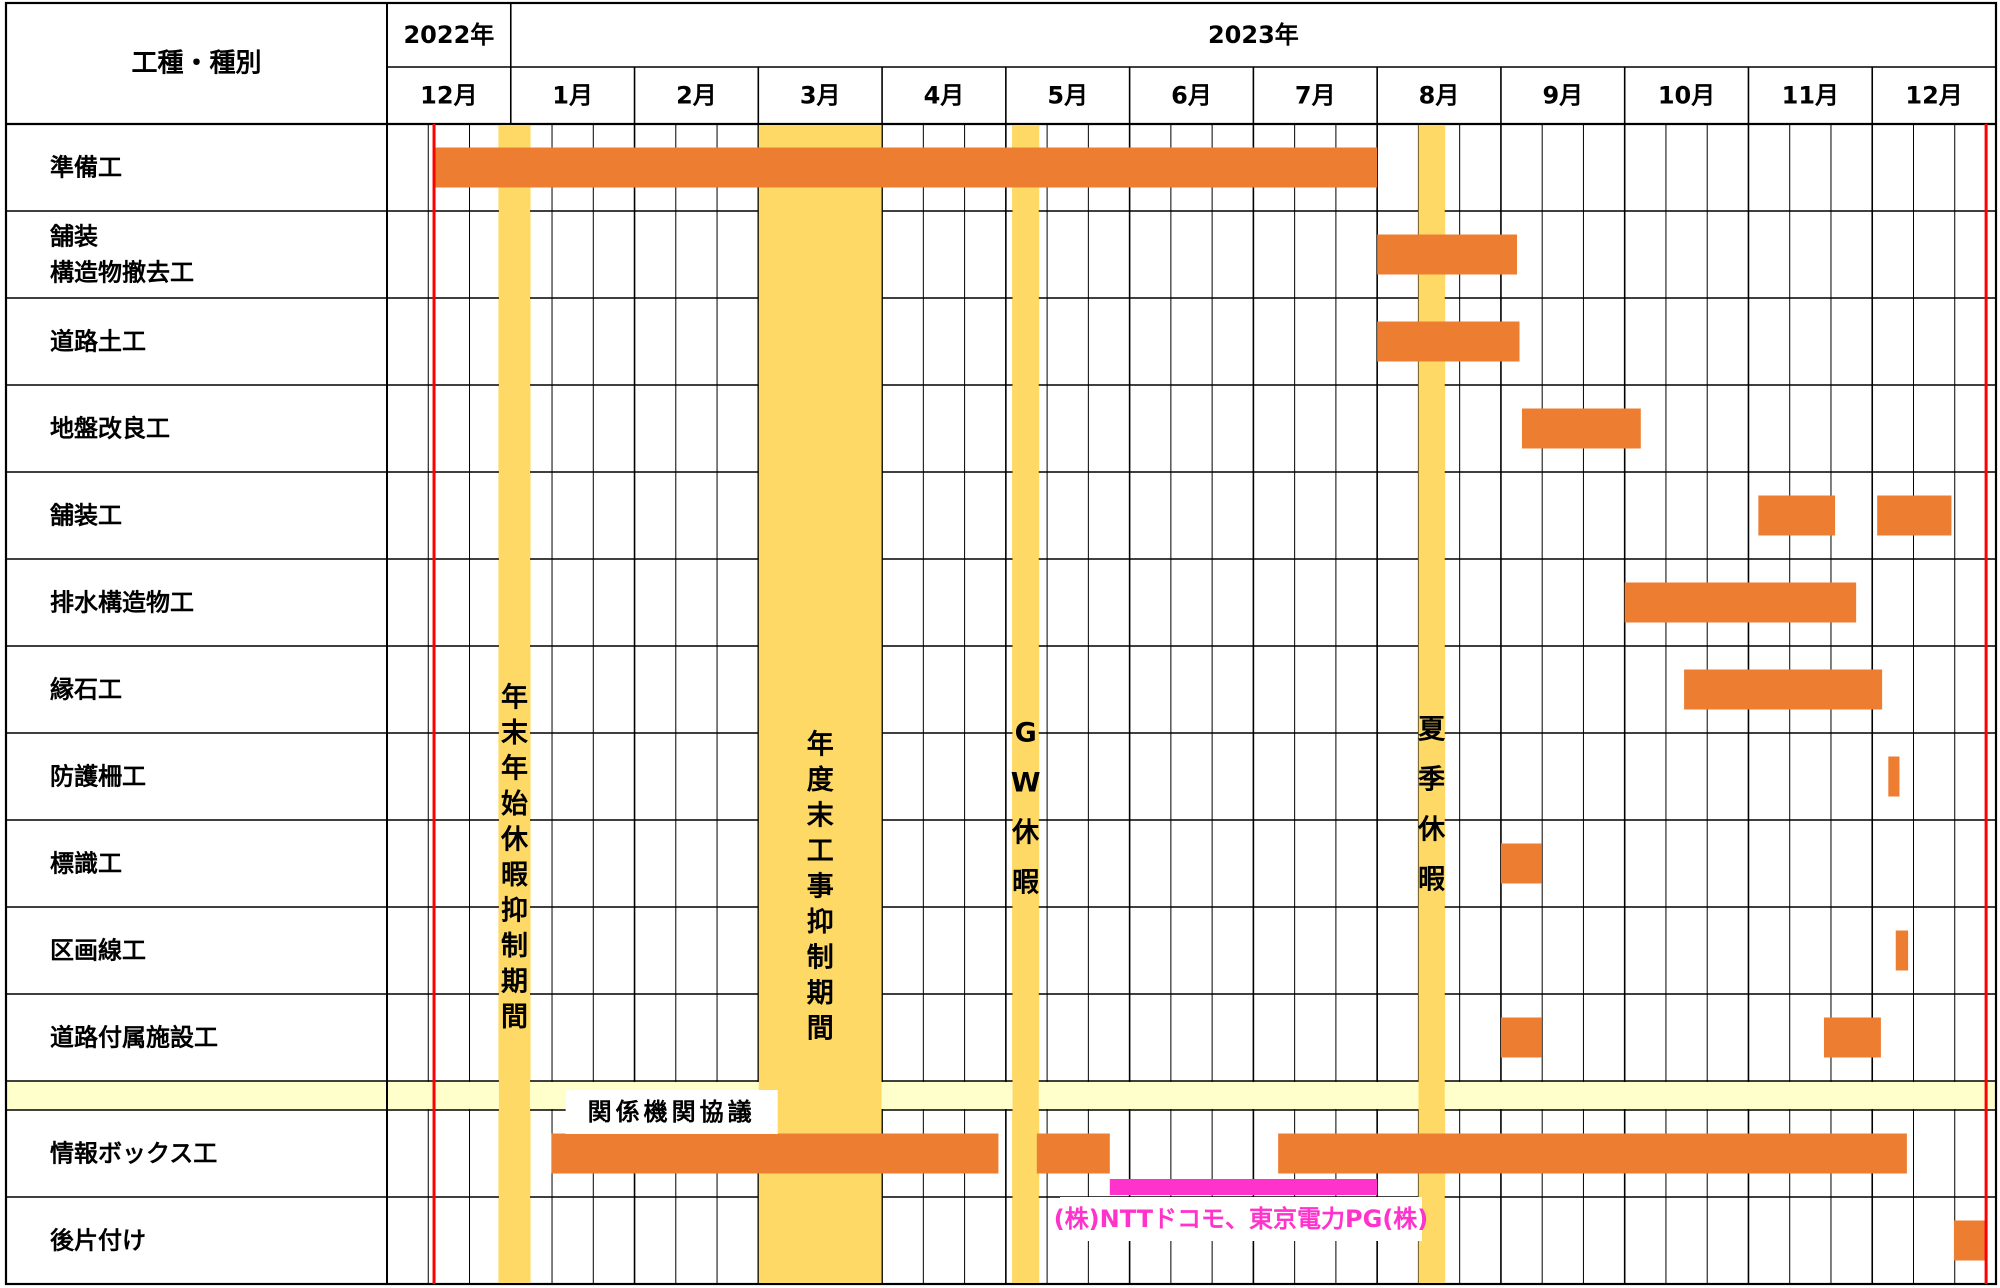 This screenshot has width=2000, height=1288. I want to click on row-label: 情報ボックス工, so click(133, 1154).